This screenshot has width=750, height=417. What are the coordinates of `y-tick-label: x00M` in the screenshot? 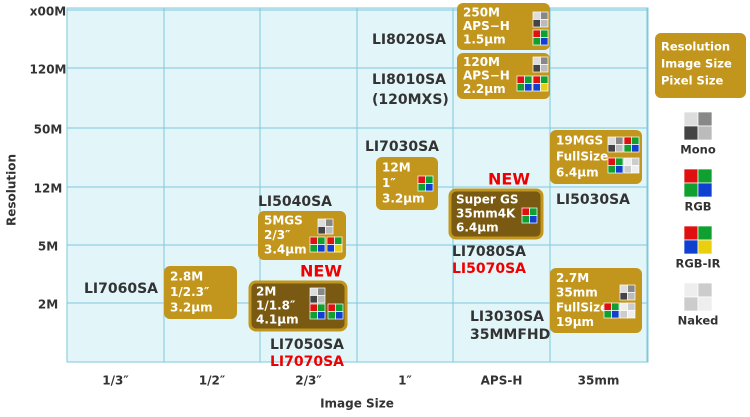 It's located at (48, 12).